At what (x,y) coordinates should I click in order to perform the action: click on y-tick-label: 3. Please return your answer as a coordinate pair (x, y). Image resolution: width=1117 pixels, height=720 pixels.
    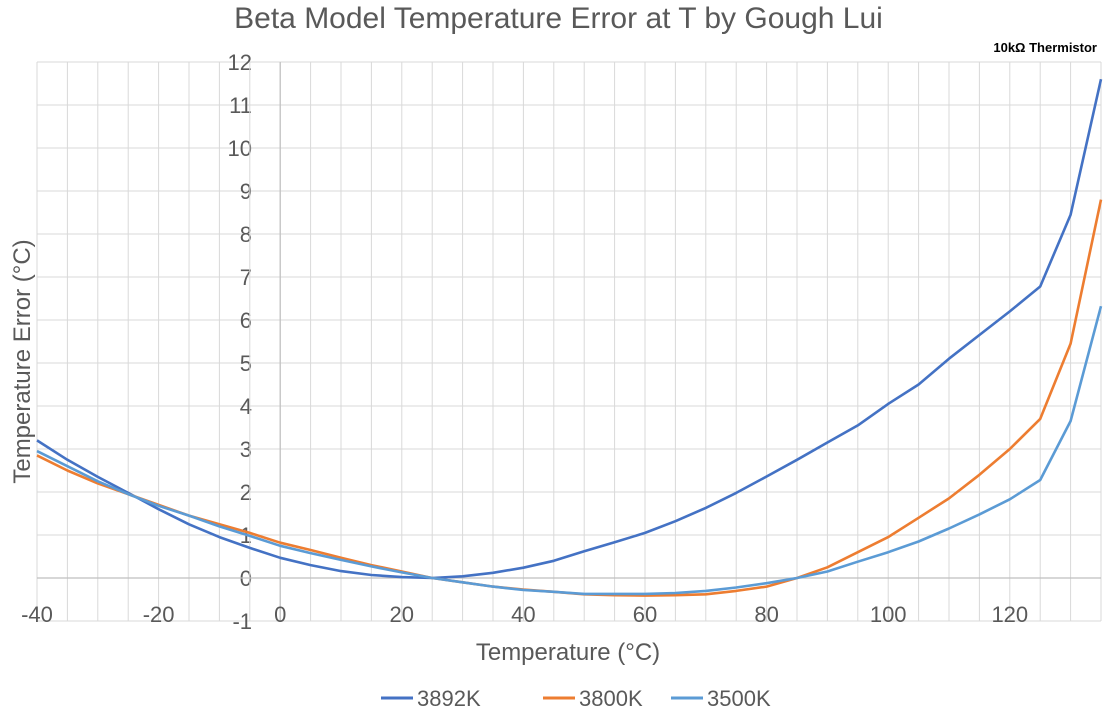
    Looking at the image, I should click on (246, 449).